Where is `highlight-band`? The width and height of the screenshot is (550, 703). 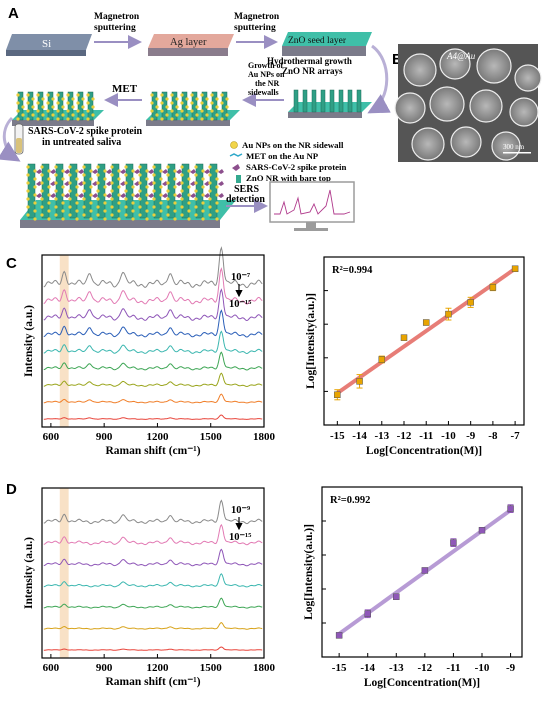
highlight-band is located at coordinates (64, 341).